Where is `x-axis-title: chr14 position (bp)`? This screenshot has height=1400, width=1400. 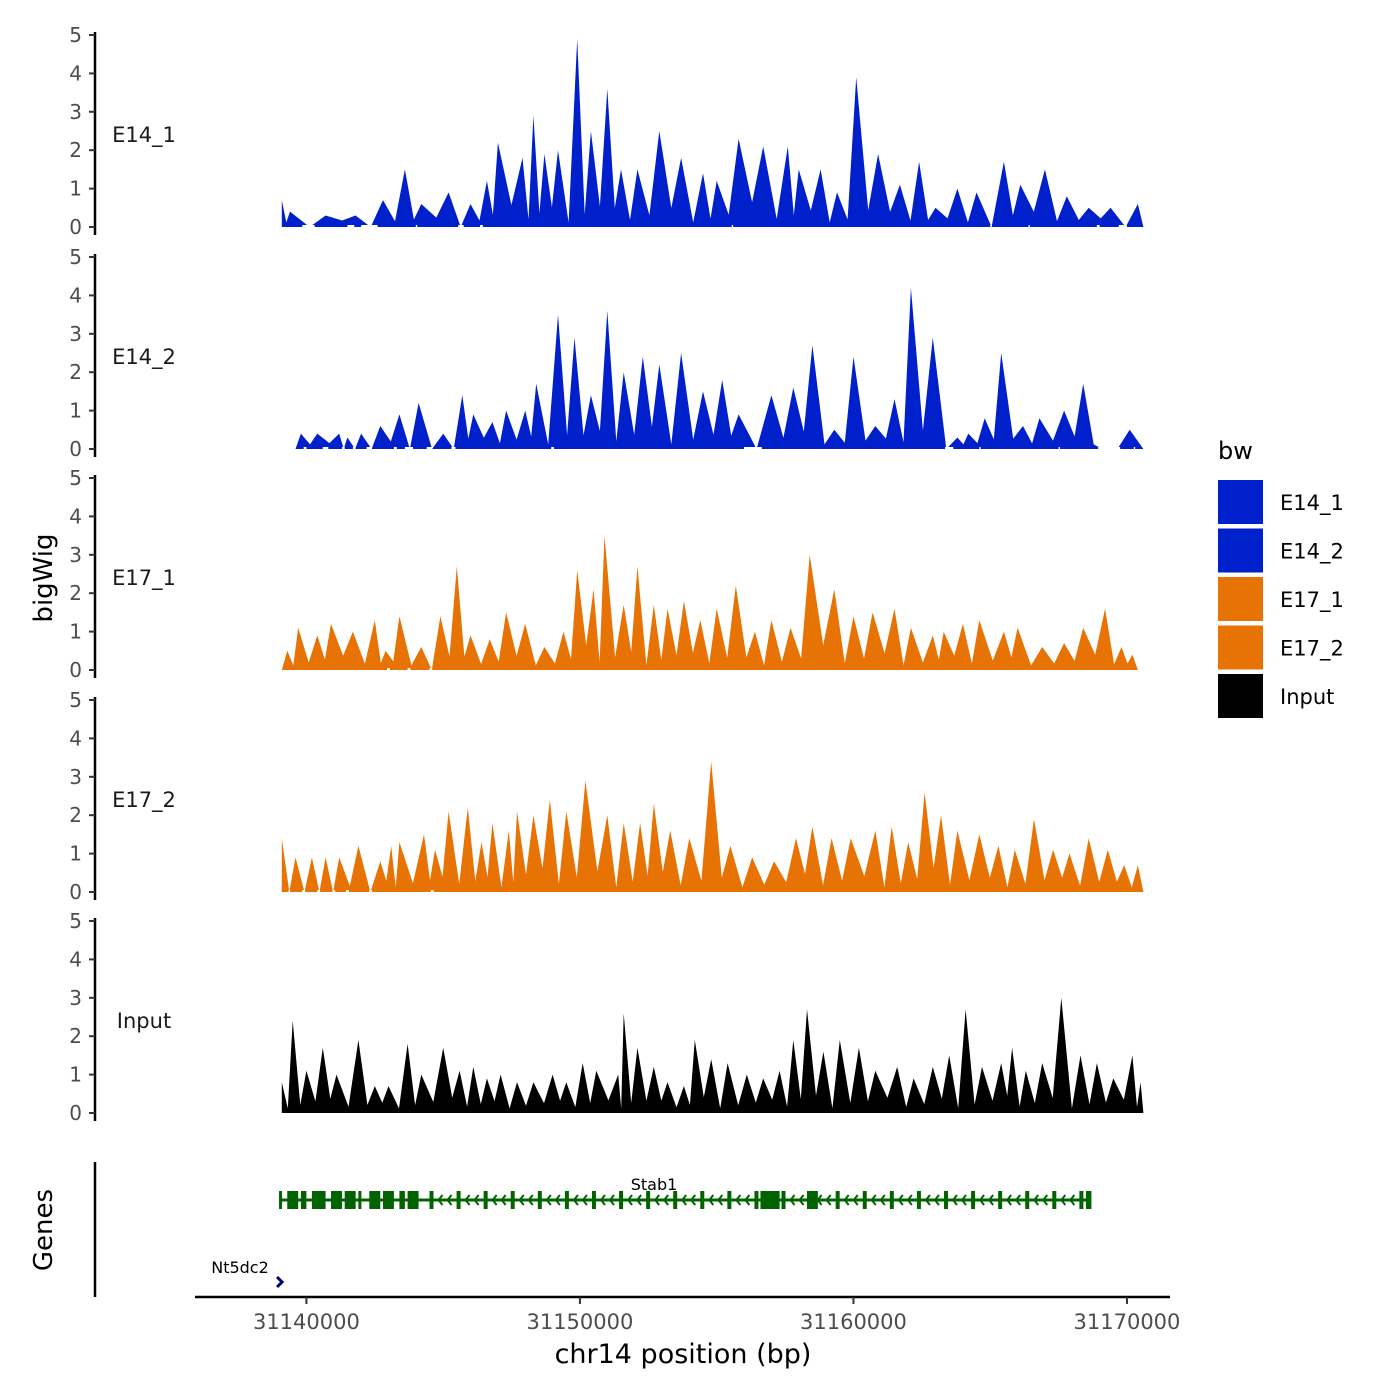
x-axis-title: chr14 position (bp) is located at coordinates (683, 1354).